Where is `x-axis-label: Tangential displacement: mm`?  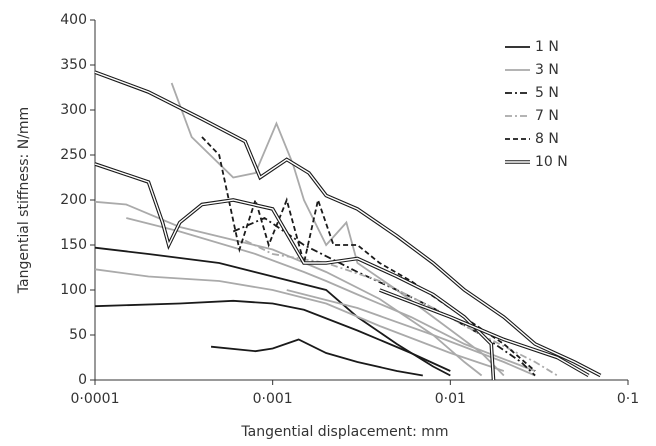
x-axis-label: Tangential displacement: mm is located at coordinates (344, 432).